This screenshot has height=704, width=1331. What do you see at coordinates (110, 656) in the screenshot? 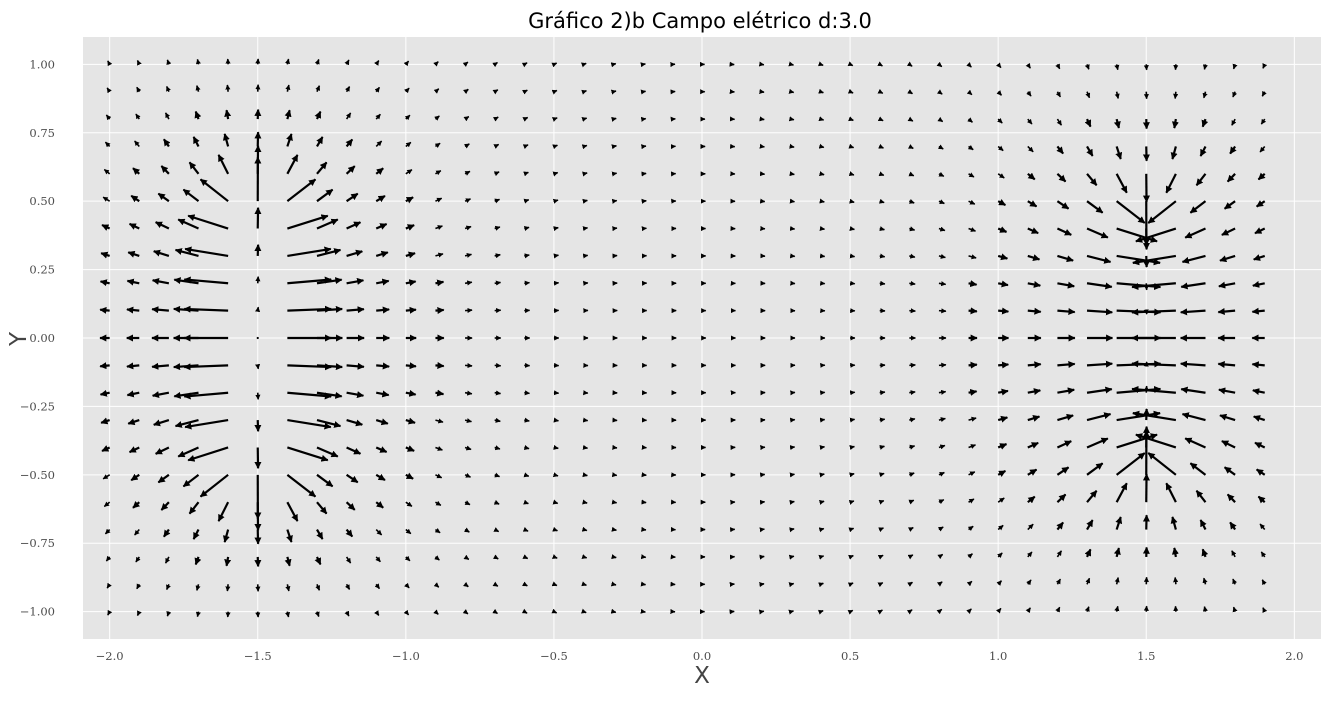
I see `x-tick-label: −2.0` at bounding box center [110, 656].